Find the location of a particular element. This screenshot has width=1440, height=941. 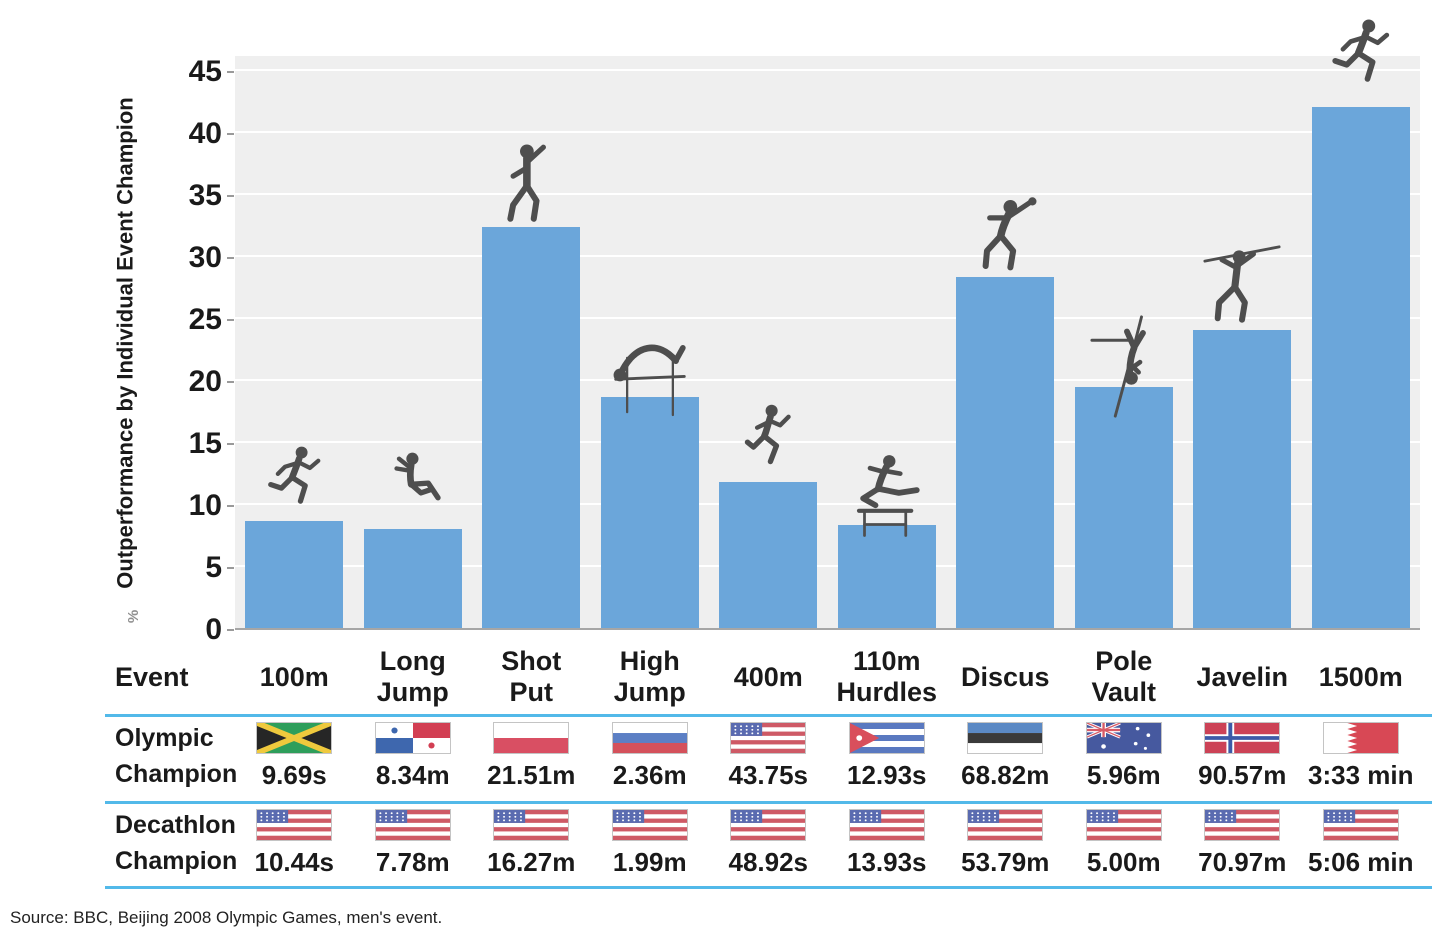

bar-discus is located at coordinates (1005, 452).